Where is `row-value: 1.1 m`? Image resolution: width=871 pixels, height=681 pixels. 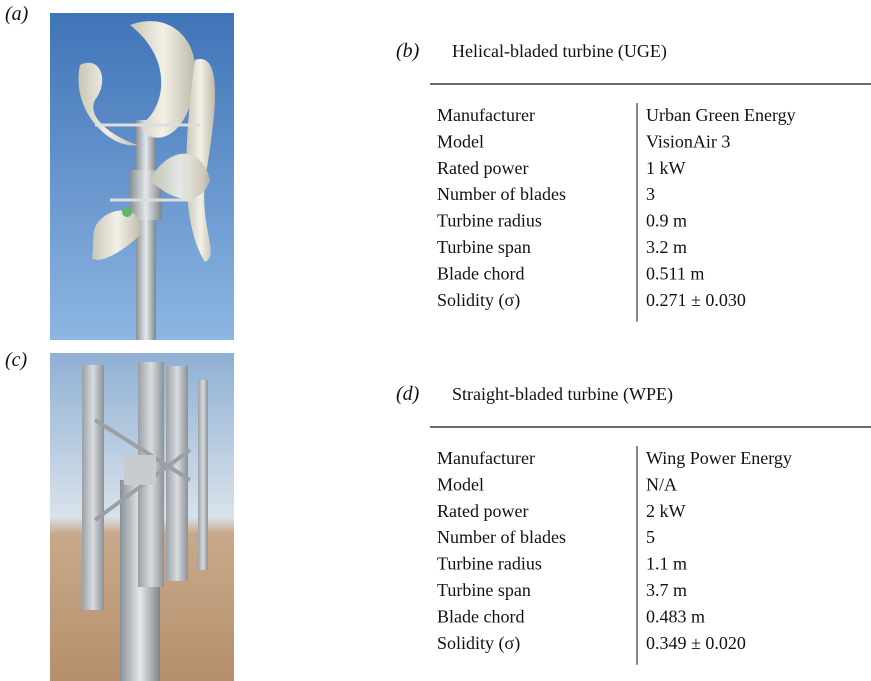 row-value: 1.1 m is located at coordinates (666, 564).